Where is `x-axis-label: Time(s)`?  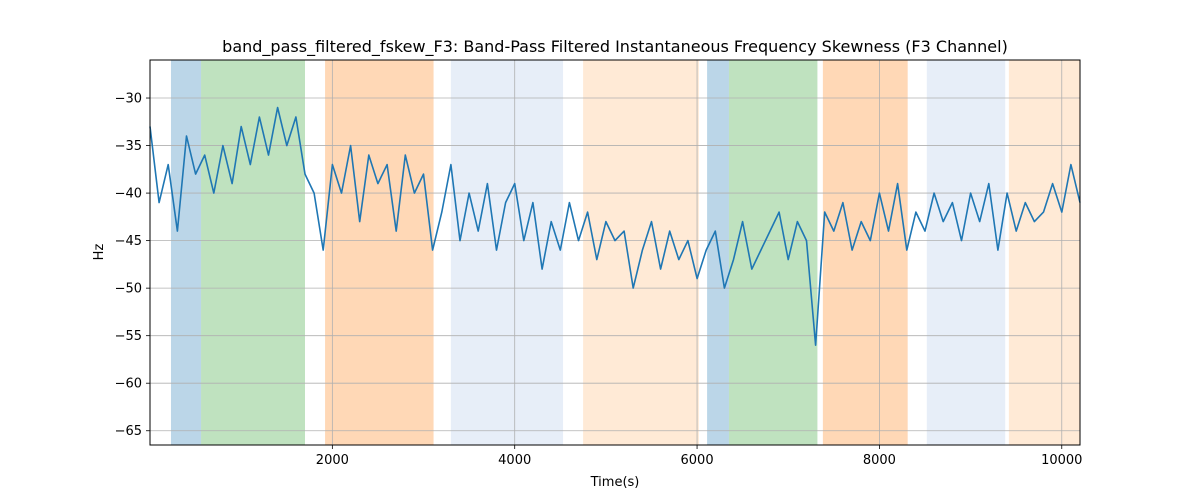 x-axis-label: Time(s) is located at coordinates (615, 482).